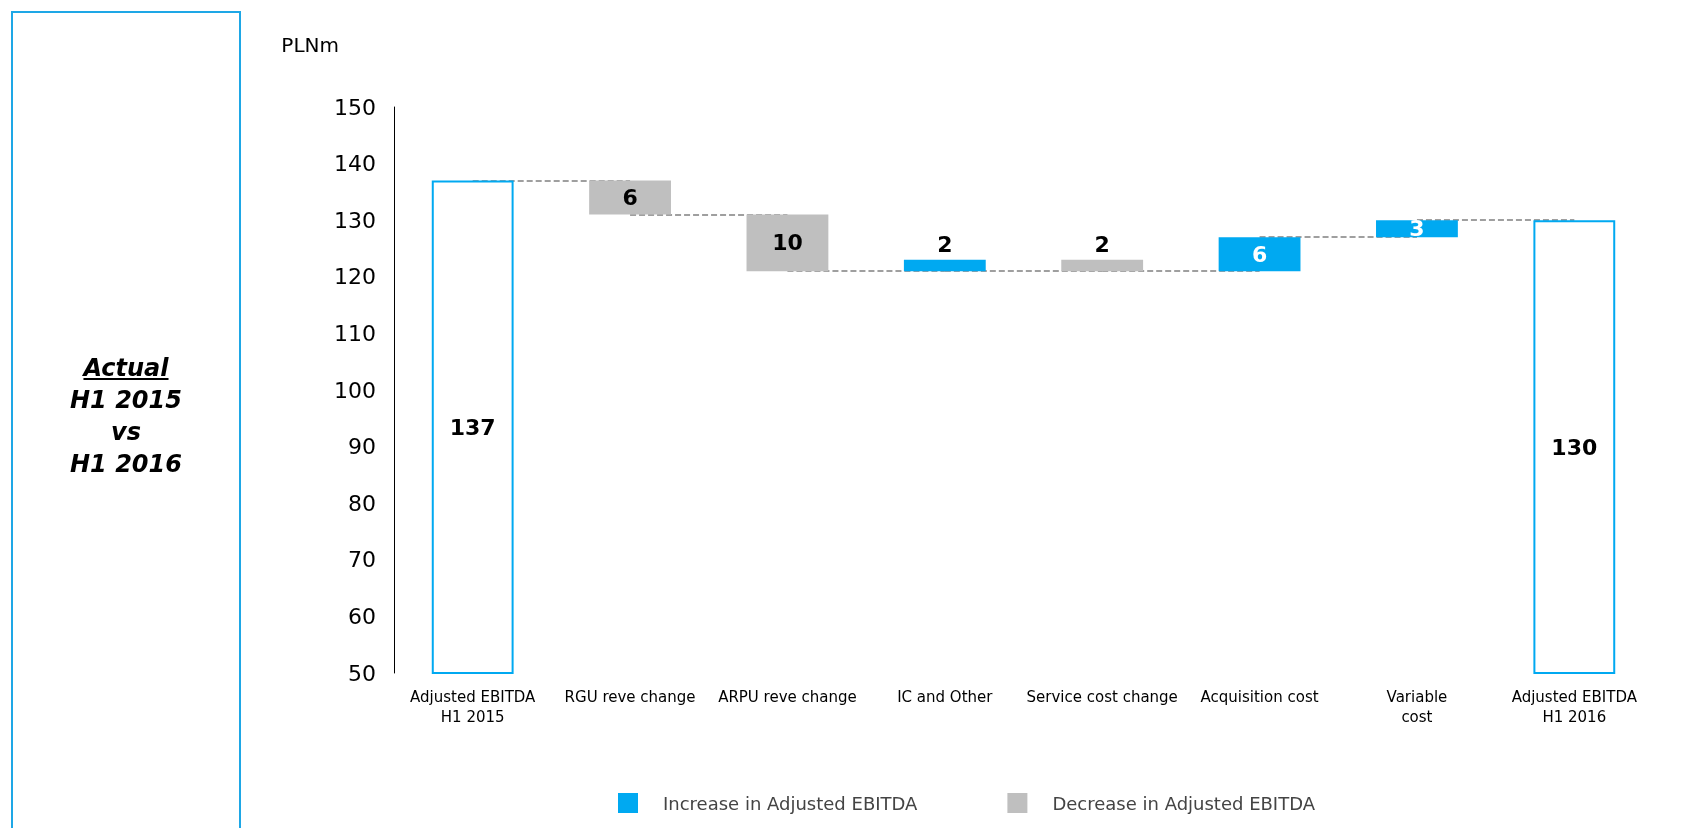 Image resolution: width=1683 pixels, height=828 pixels. Describe the element at coordinates (355, 164) in the screenshot. I see `y-tick-label: 140` at that location.